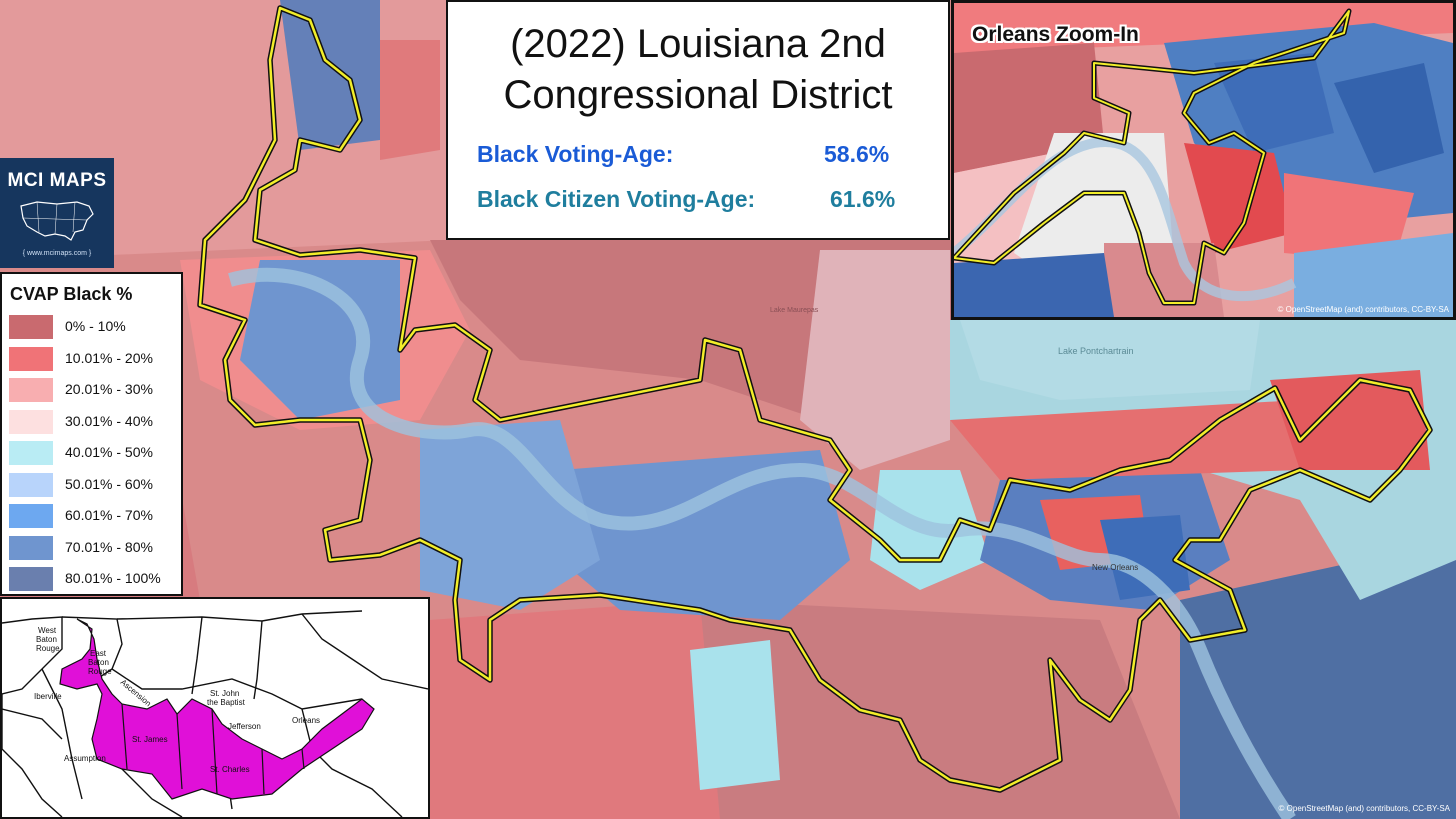  I want to click on legend-item: 30.01% - 40%, so click(94, 421).